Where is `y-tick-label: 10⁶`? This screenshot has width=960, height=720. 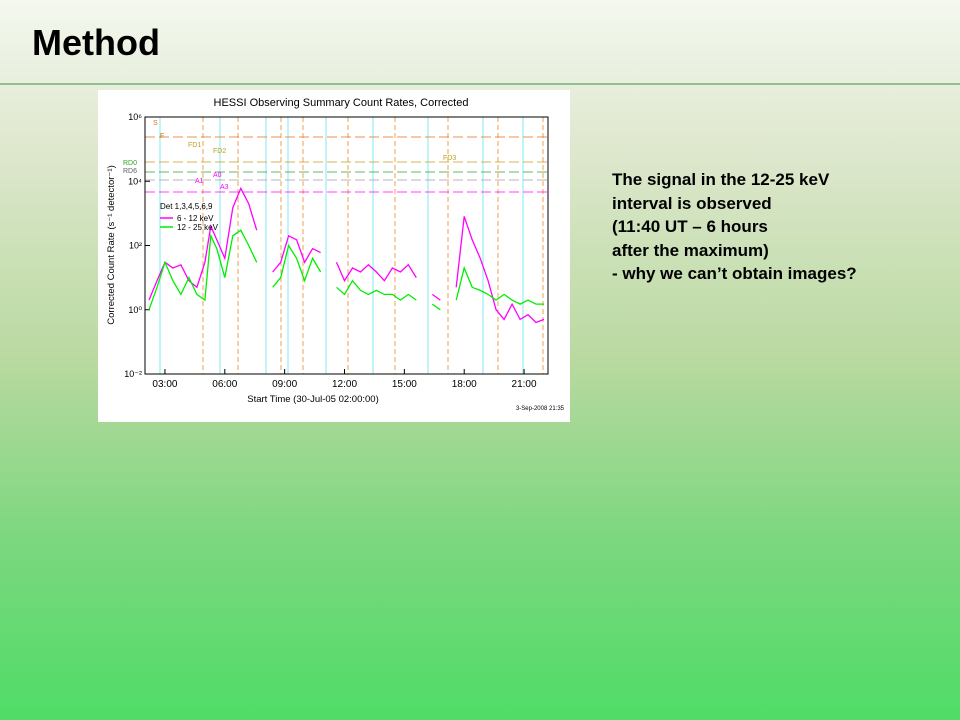 y-tick-label: 10⁶ is located at coordinates (135, 117).